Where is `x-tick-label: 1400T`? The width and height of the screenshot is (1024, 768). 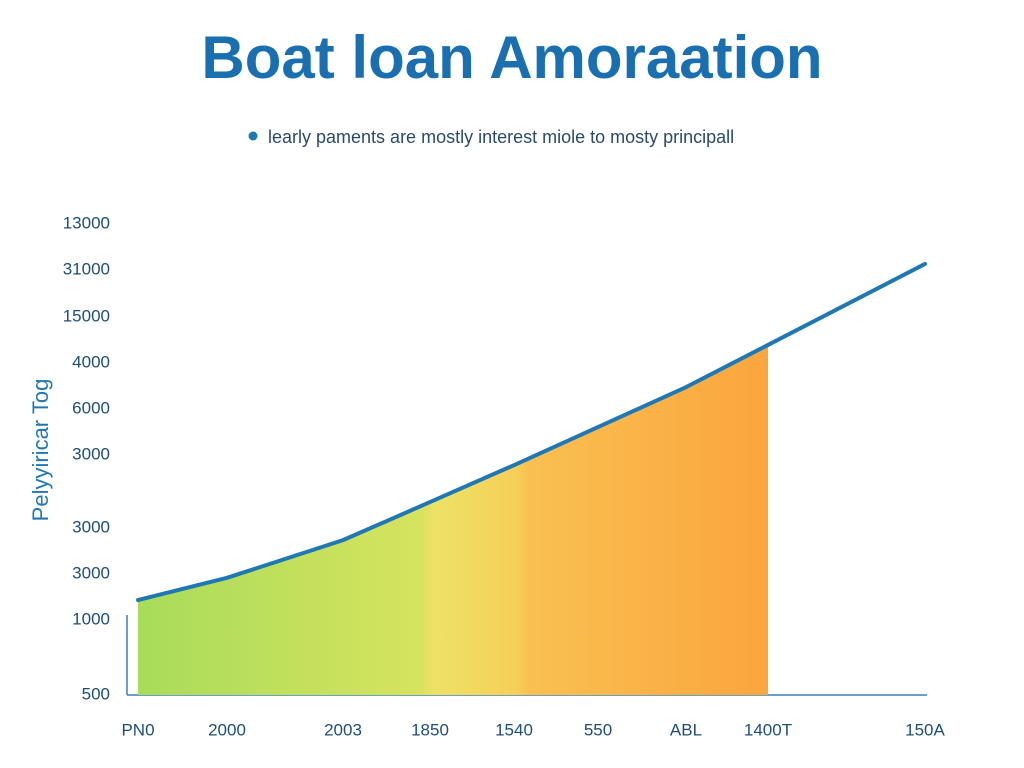 x-tick-label: 1400T is located at coordinates (768, 729).